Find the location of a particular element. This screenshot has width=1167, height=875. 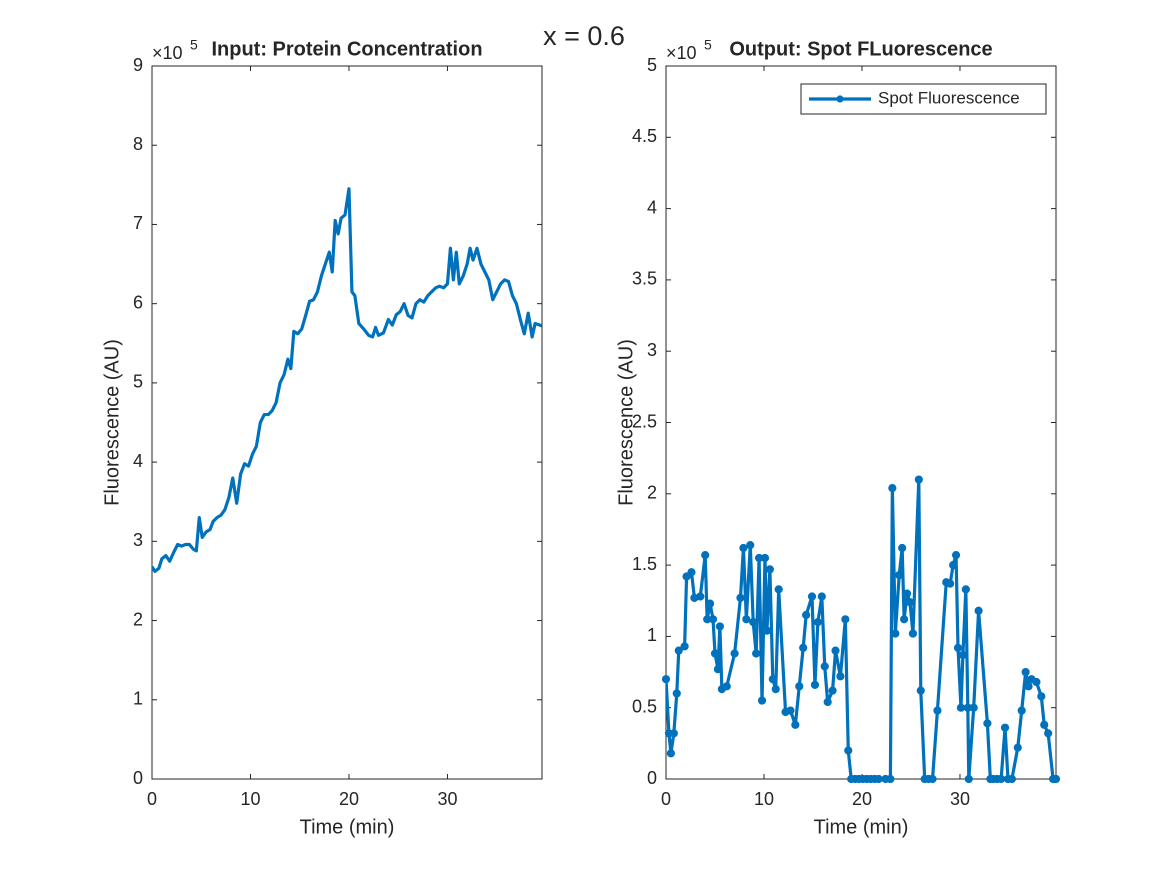

y-tick-label: 3.5 is located at coordinates (644, 279).